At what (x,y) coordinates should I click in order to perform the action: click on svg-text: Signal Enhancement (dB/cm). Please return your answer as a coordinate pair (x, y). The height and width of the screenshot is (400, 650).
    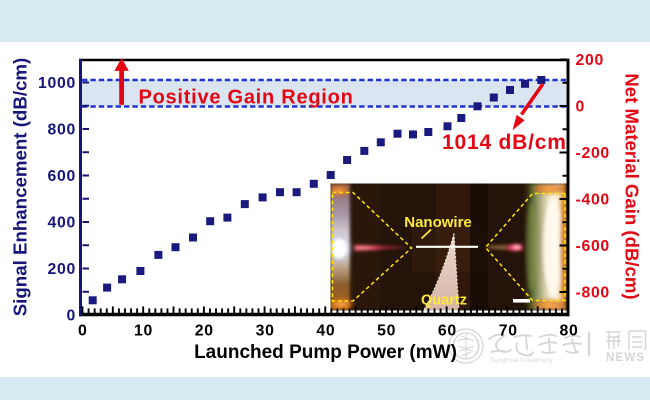
    Looking at the image, I should click on (20, 187).